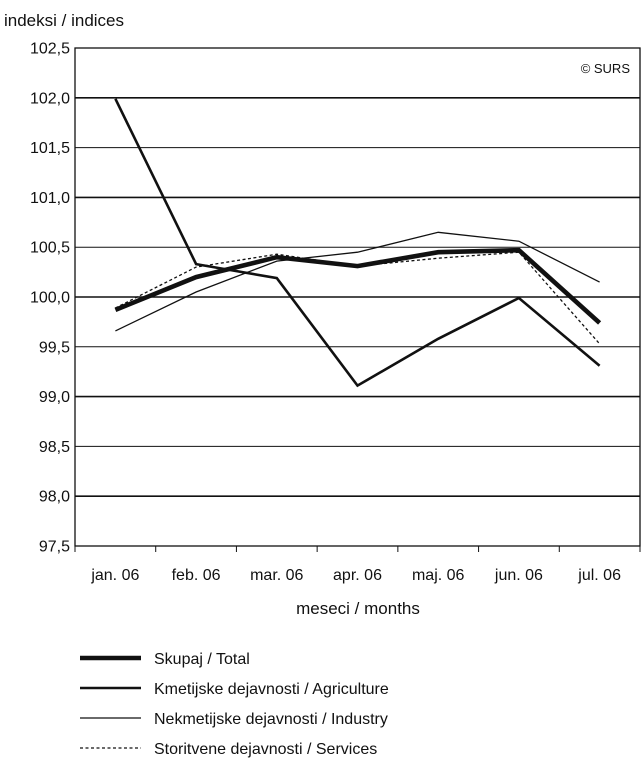 This screenshot has height=767, width=642. What do you see at coordinates (50, 98) in the screenshot?
I see `y-tick-label: 102,0` at bounding box center [50, 98].